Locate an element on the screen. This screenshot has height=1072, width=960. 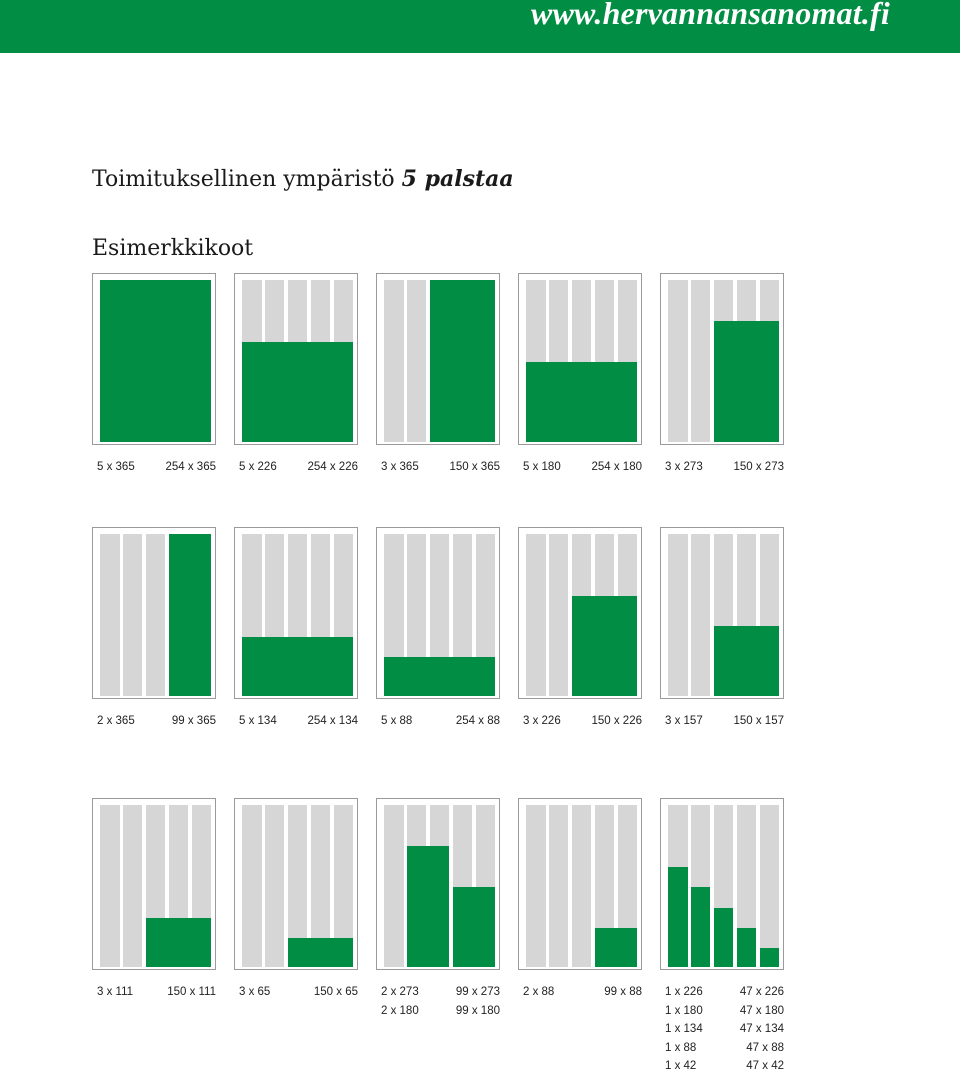
size-label-mm: 254 x 226 is located at coordinates (332, 467).